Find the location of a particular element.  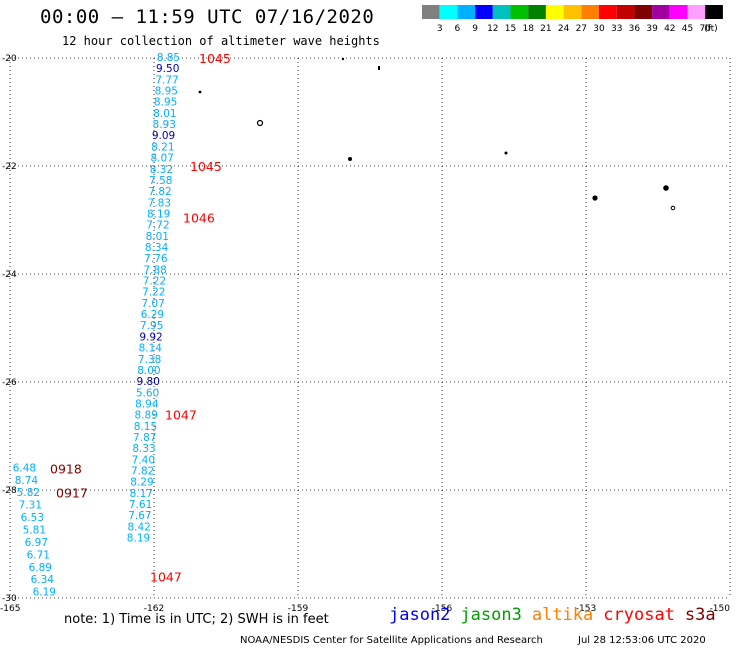

legend-altika: altika is located at coordinates (562, 615).